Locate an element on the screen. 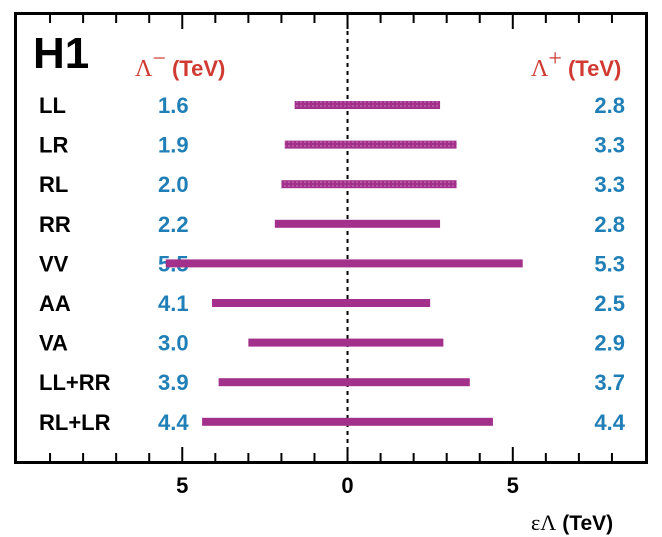 This screenshot has width=662, height=537. row-label: VA is located at coordinates (53, 343).